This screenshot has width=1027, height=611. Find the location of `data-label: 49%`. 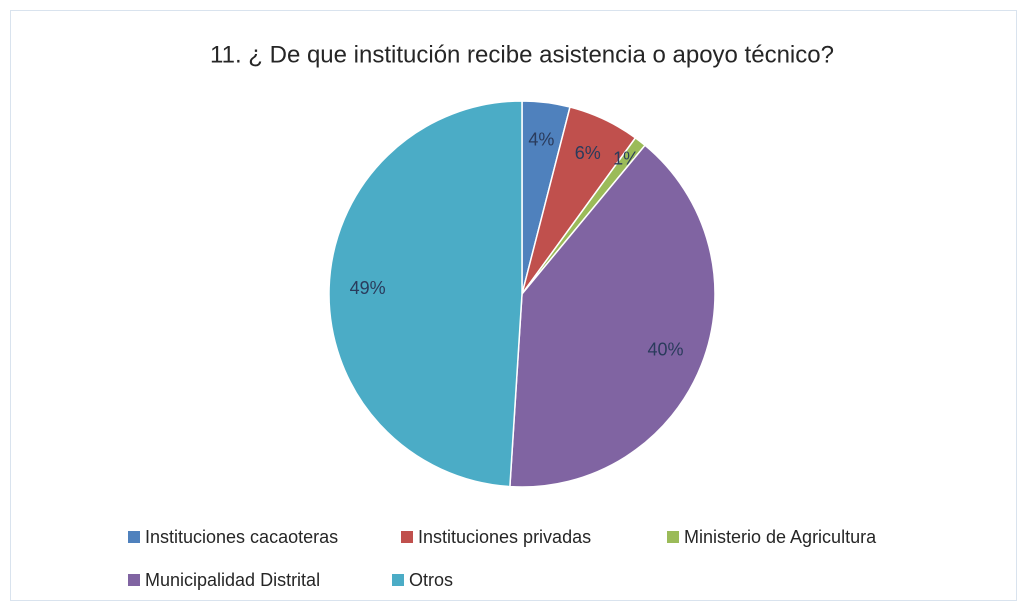

data-label: 49% is located at coordinates (368, 288).